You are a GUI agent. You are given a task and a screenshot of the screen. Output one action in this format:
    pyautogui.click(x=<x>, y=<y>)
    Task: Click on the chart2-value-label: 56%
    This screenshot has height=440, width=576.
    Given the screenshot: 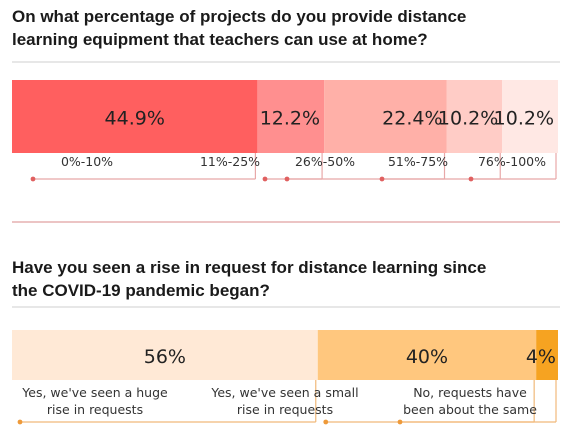 What is the action you would take?
    pyautogui.click(x=165, y=357)
    